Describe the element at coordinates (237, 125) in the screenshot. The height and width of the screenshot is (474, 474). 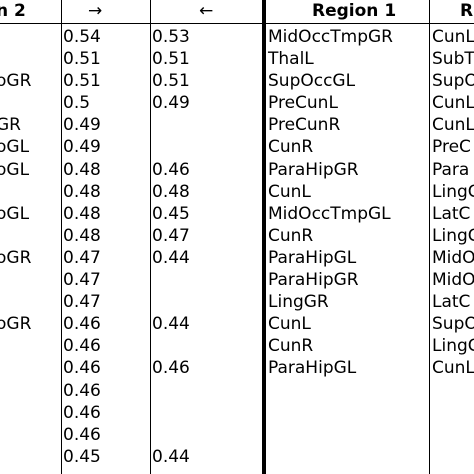
I see `table-row: GR 0.49 PreCunR CunL` at that location.